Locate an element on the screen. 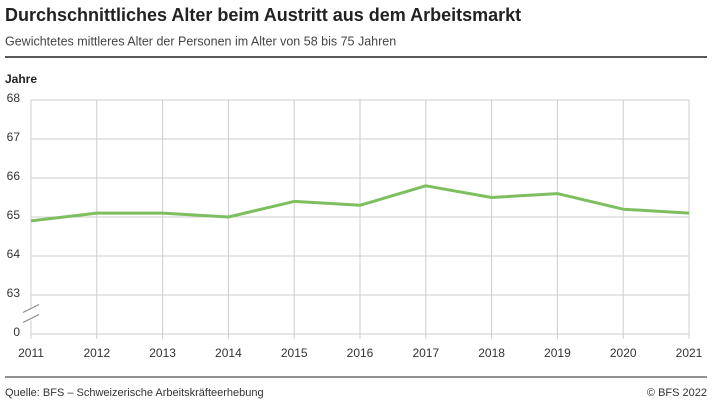  x-tick-label: 2016 is located at coordinates (360, 353).